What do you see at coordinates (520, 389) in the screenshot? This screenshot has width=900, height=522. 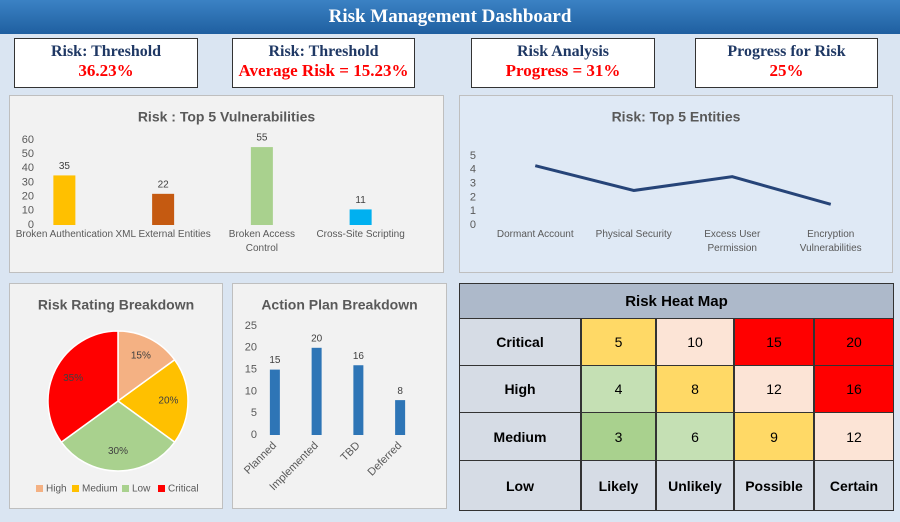 I see `row-label: High` at bounding box center [520, 389].